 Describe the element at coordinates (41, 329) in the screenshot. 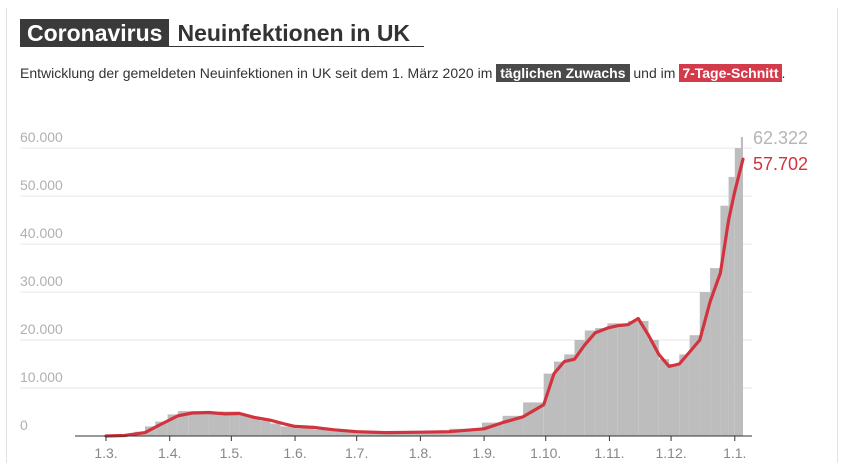

I see `y-tick-label: 20.000` at that location.